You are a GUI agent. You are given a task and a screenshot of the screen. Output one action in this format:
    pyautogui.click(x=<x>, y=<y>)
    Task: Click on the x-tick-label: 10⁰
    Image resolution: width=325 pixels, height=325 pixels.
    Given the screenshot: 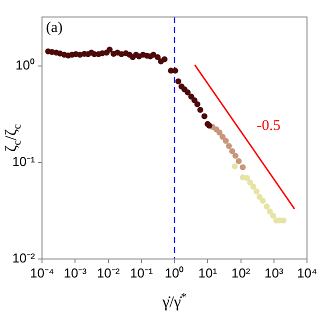 What is the action you would take?
    pyautogui.click(x=174, y=272)
    